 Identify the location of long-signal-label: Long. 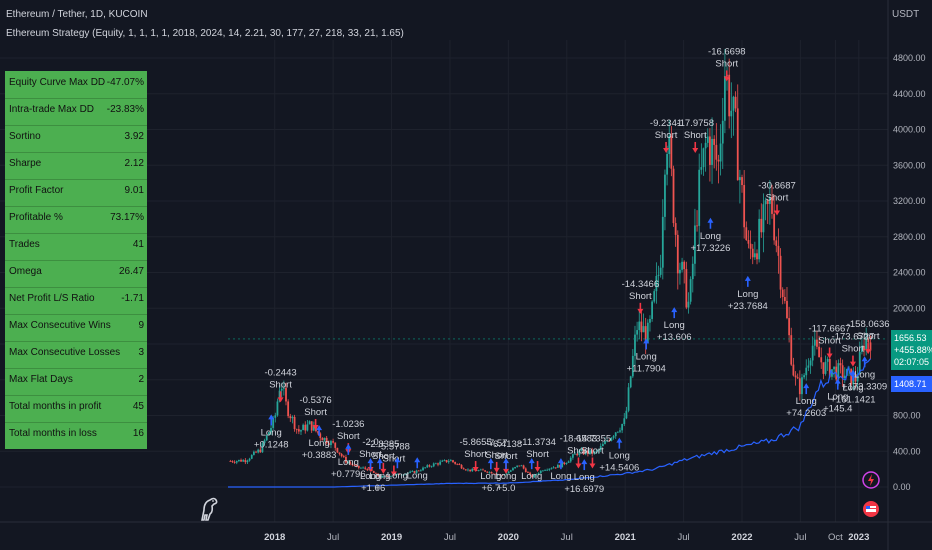
(397, 475).